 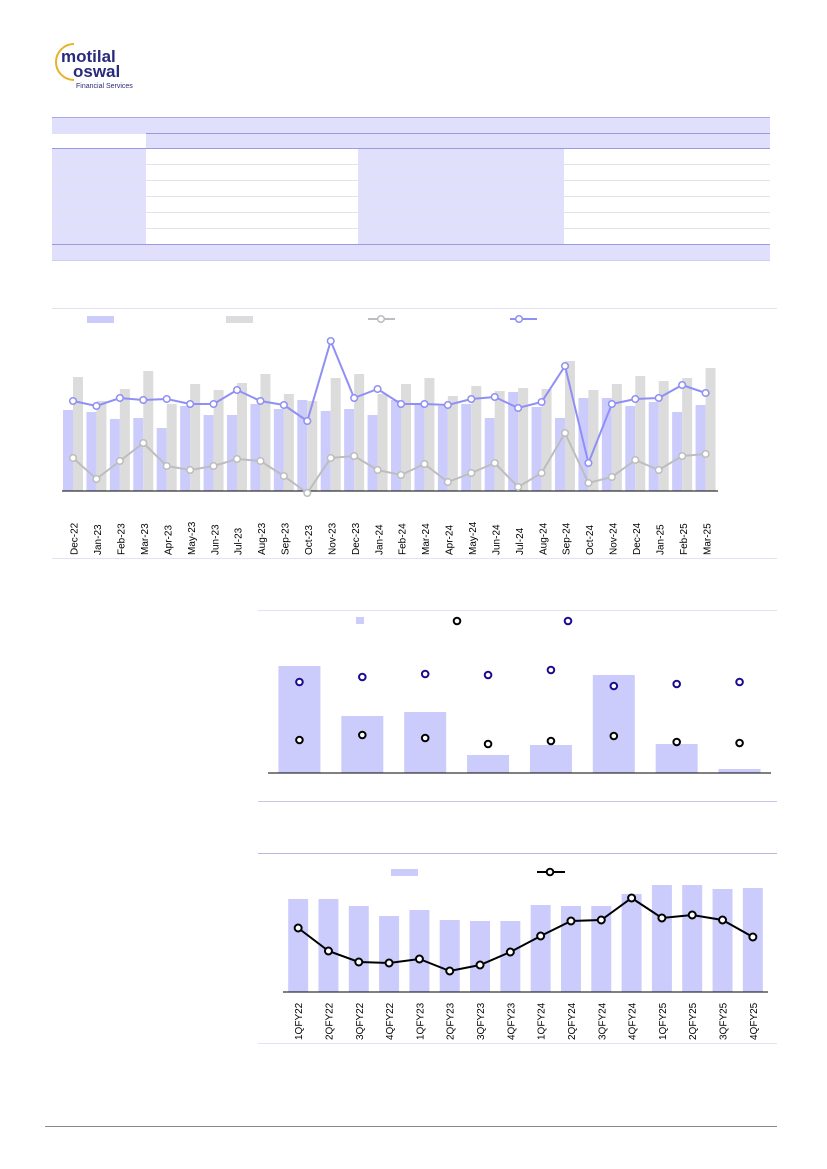 I want to click on x-tick-label: May-24, so click(x=473, y=538).